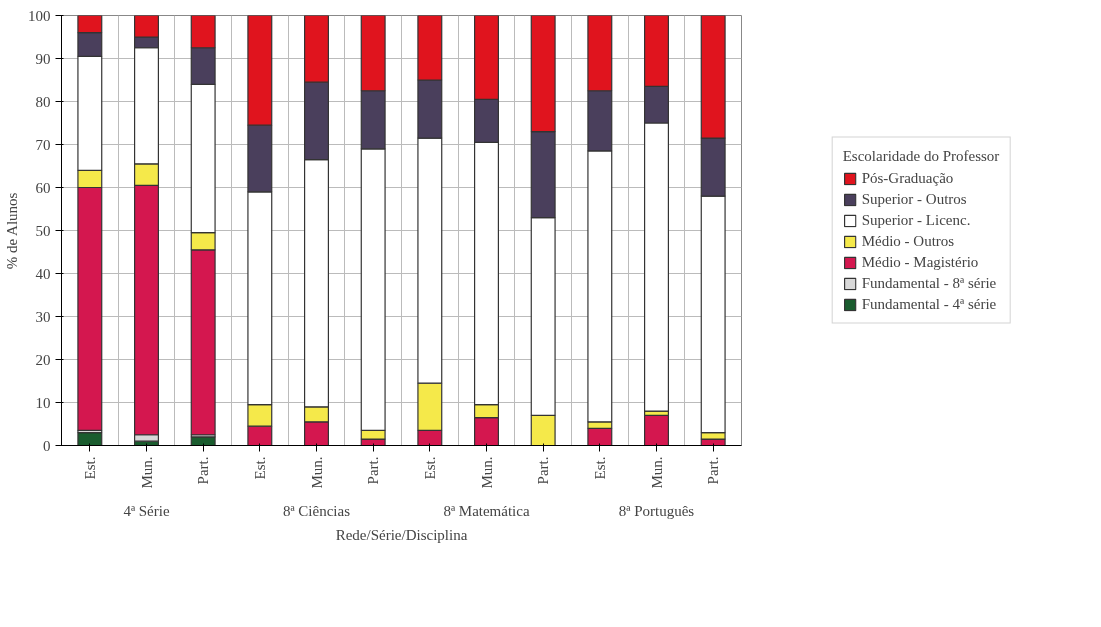 The image size is (1101, 627). What do you see at coordinates (43, 359) in the screenshot?
I see `y-tick-label: 20` at bounding box center [43, 359].